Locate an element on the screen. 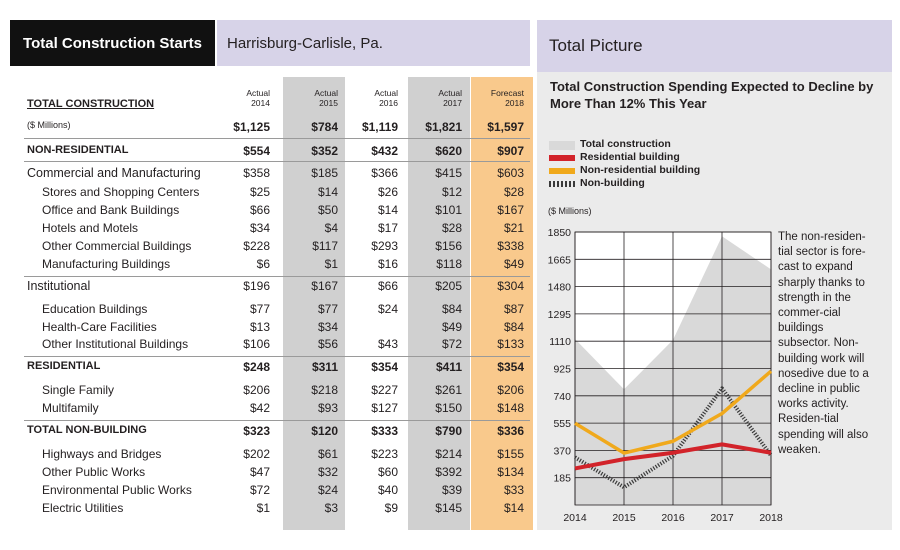 Image resolution: width=900 pixels, height=550 pixels. table-cell: $415 is located at coordinates (448, 173).